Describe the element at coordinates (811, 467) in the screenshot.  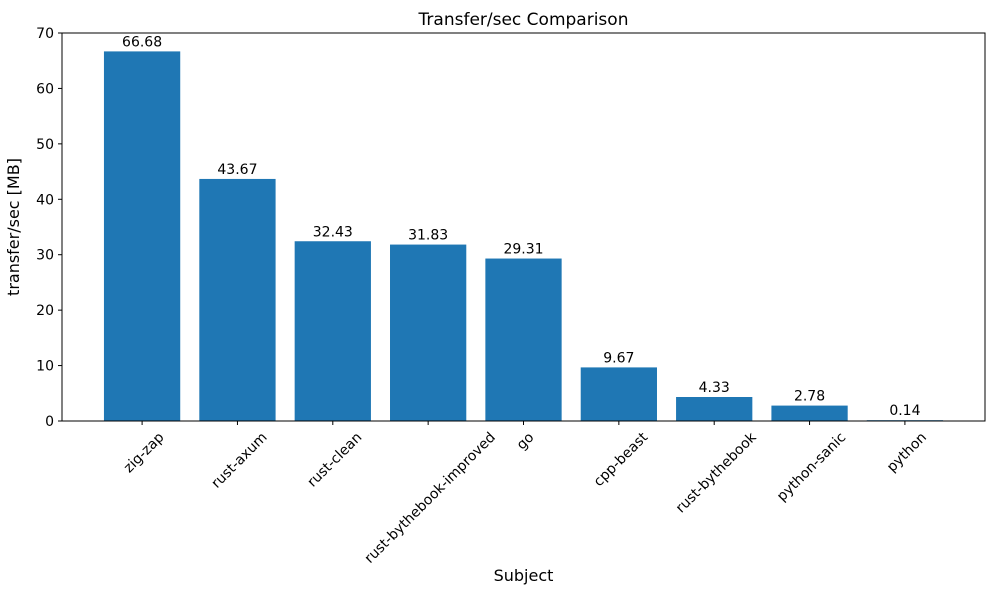
I see `x-tick-label: python-sanic` at that location.